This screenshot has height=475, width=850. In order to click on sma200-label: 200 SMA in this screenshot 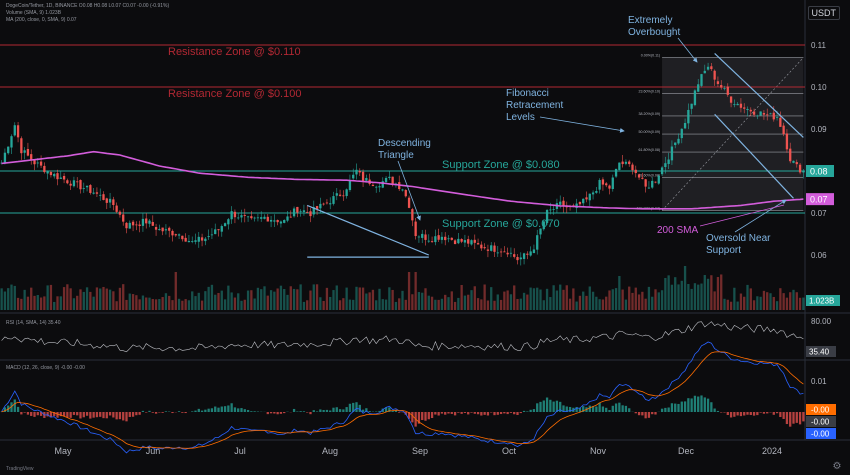, I will do `click(677, 230)`.